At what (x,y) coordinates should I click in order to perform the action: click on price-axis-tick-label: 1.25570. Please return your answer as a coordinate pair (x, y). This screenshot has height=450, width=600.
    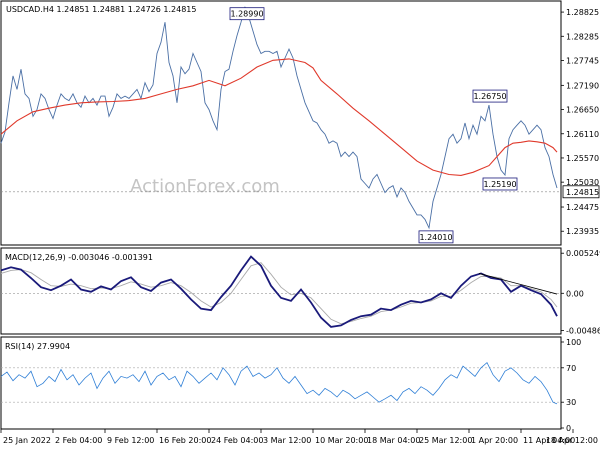
    Looking at the image, I should click on (582, 158).